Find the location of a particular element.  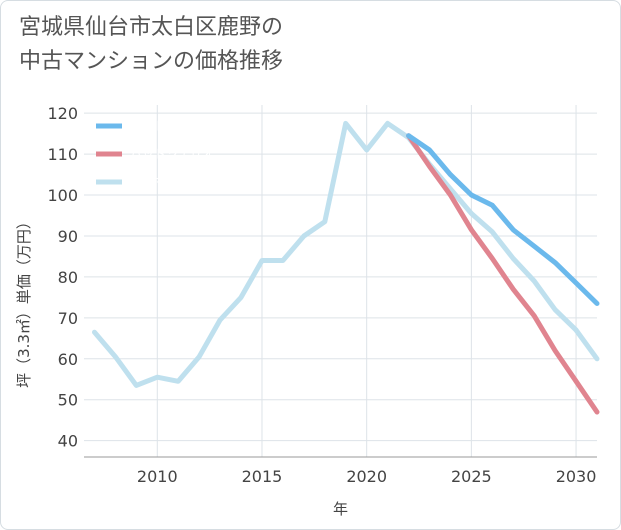

x-tick-label: 2015 is located at coordinates (262, 476).